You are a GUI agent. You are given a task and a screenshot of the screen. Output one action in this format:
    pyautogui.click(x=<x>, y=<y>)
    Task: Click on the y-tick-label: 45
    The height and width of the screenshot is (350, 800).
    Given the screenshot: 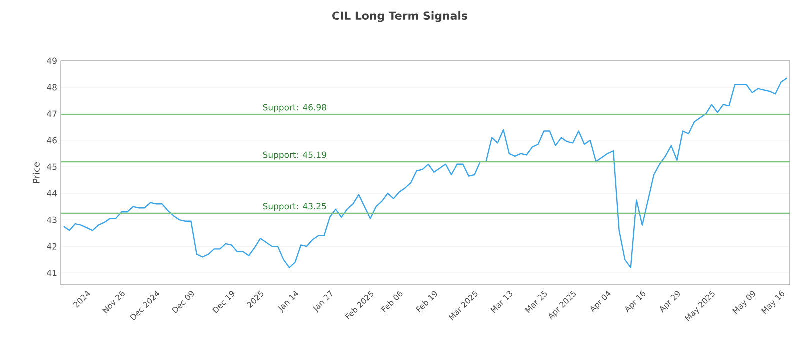 What is the action you would take?
    pyautogui.click(x=52, y=167)
    